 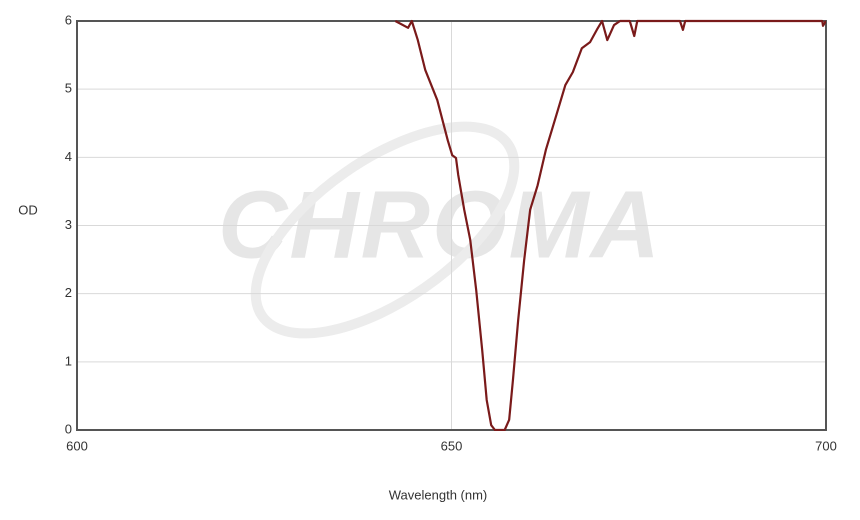 What do you see at coordinates (68, 224) in the screenshot?
I see `y-tick-label: 3` at bounding box center [68, 224].